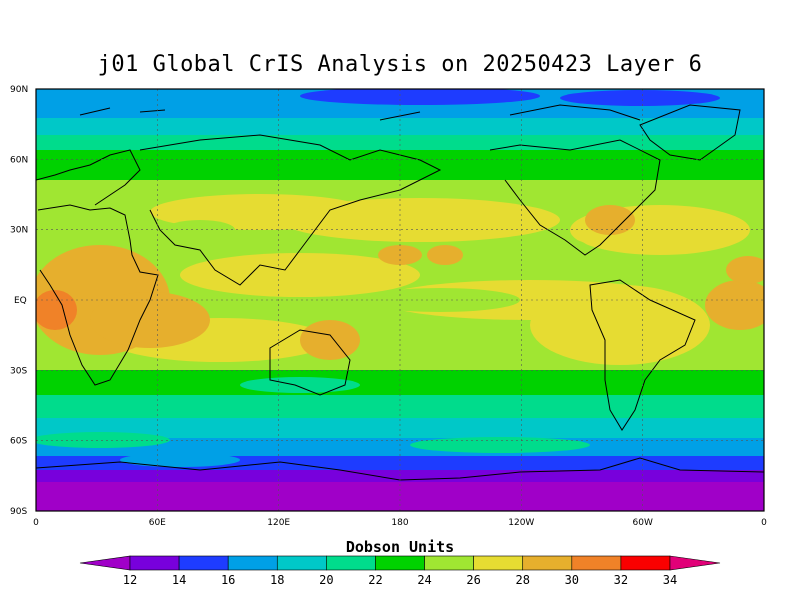  I want to click on colorbar-tick-label: 24, so click(424, 580).